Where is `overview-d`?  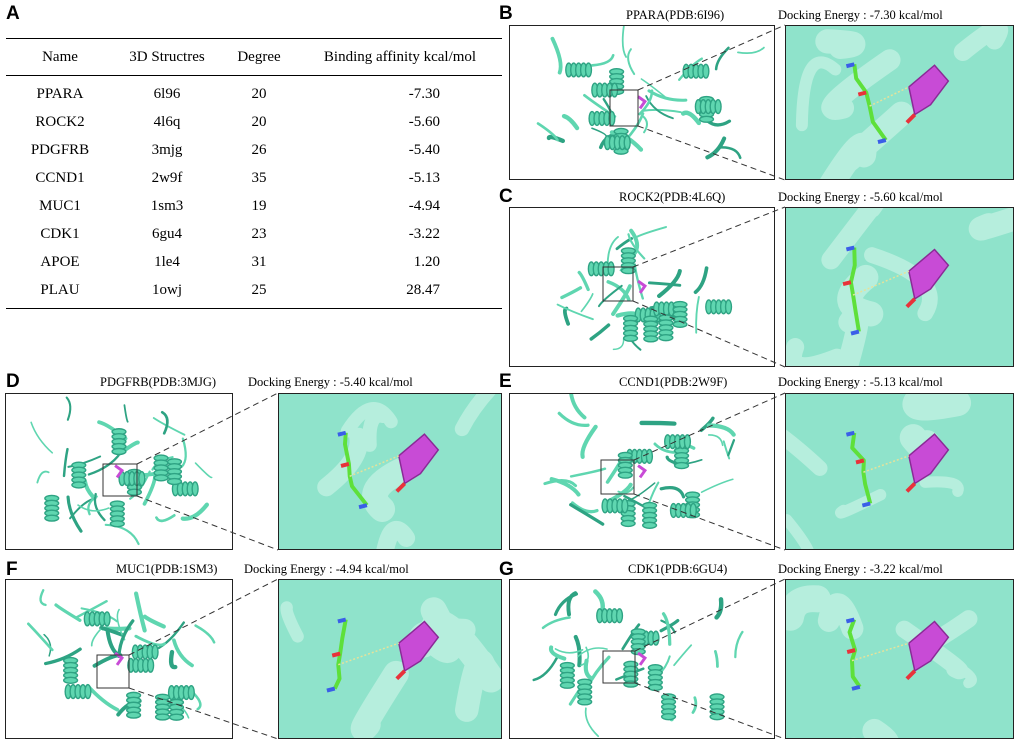 overview-d is located at coordinates (119, 471).